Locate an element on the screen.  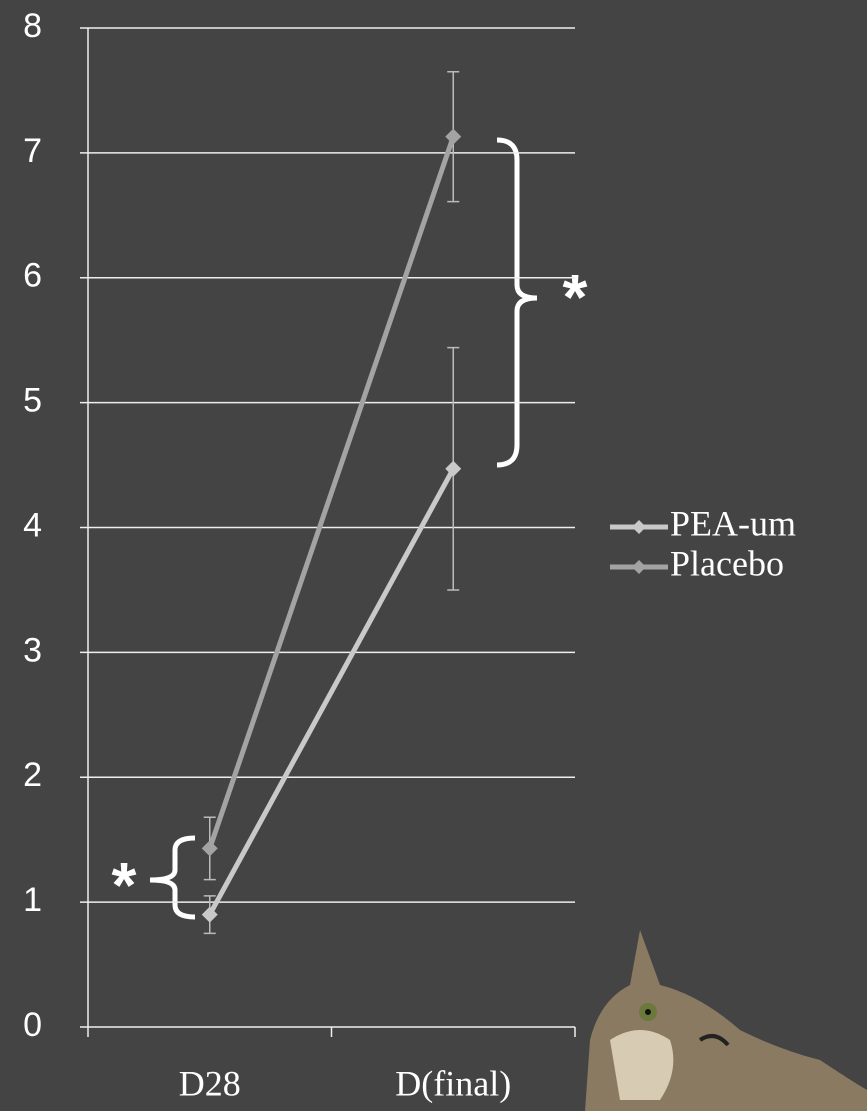
y-tick-label: 8 is located at coordinates (32, 26).